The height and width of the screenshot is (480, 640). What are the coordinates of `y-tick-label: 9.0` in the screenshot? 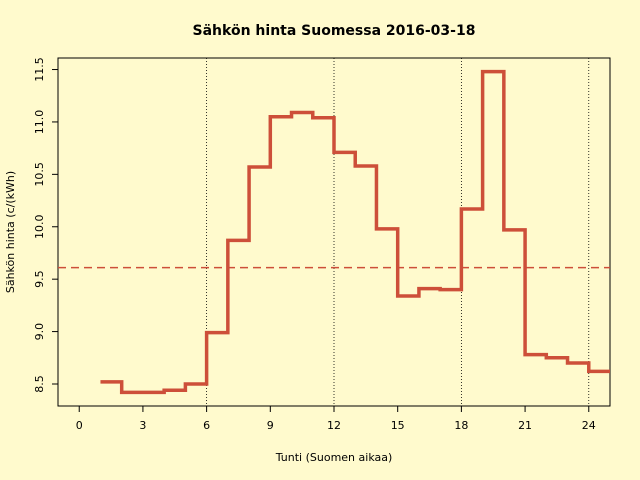 It's located at (39, 332).